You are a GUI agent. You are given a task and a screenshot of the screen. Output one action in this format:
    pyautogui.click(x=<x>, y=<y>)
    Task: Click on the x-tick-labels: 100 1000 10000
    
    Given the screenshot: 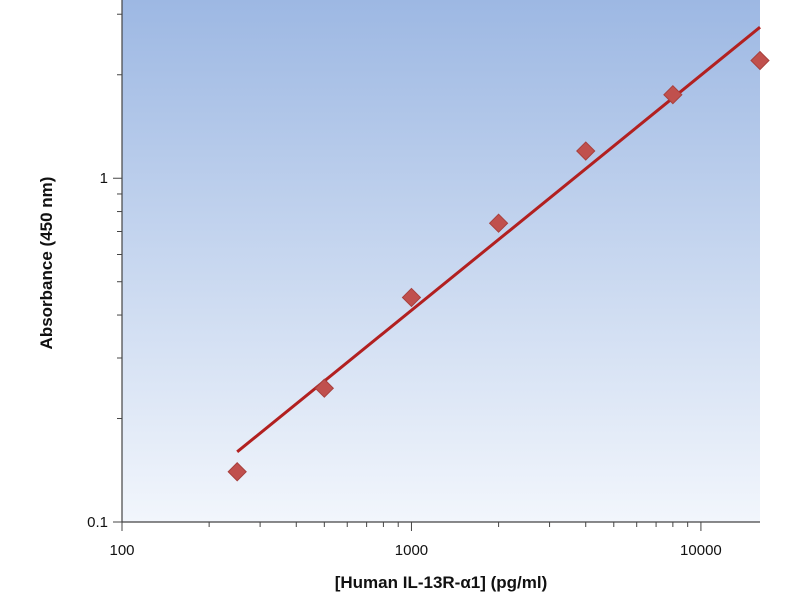 What is the action you would take?
    pyautogui.click(x=415, y=550)
    